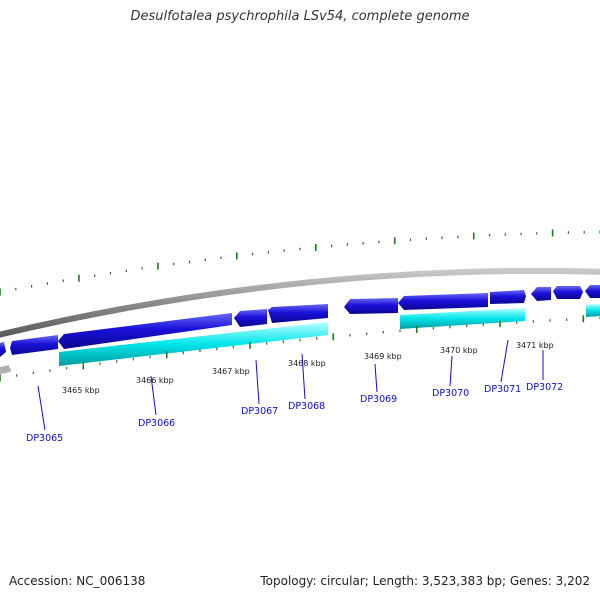 The width and height of the screenshot is (600, 600). I want to click on gene-leader-dp3071, so click(504, 361).